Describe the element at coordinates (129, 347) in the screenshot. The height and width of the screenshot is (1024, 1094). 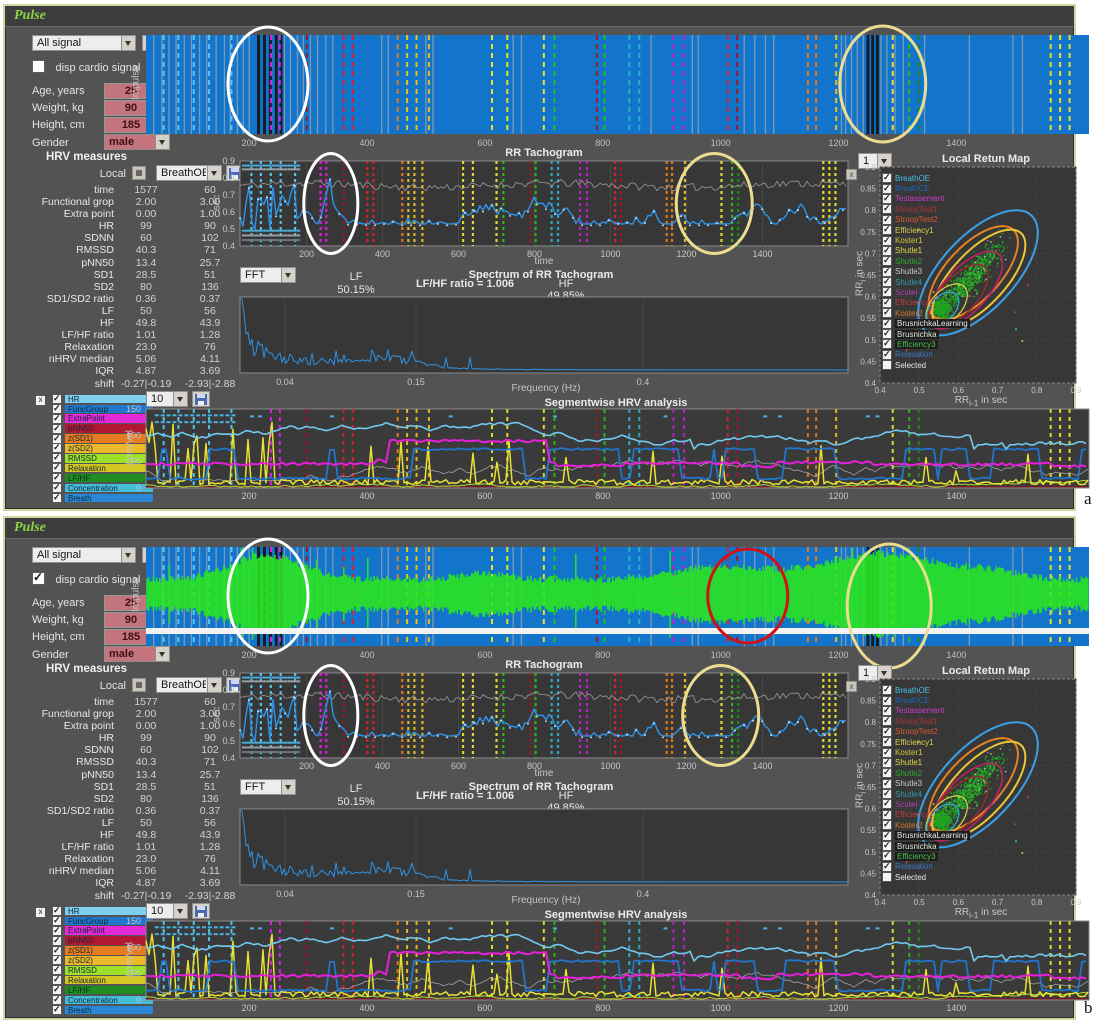
I see `hrv-table-row: Relaxation 23.0 76` at that location.